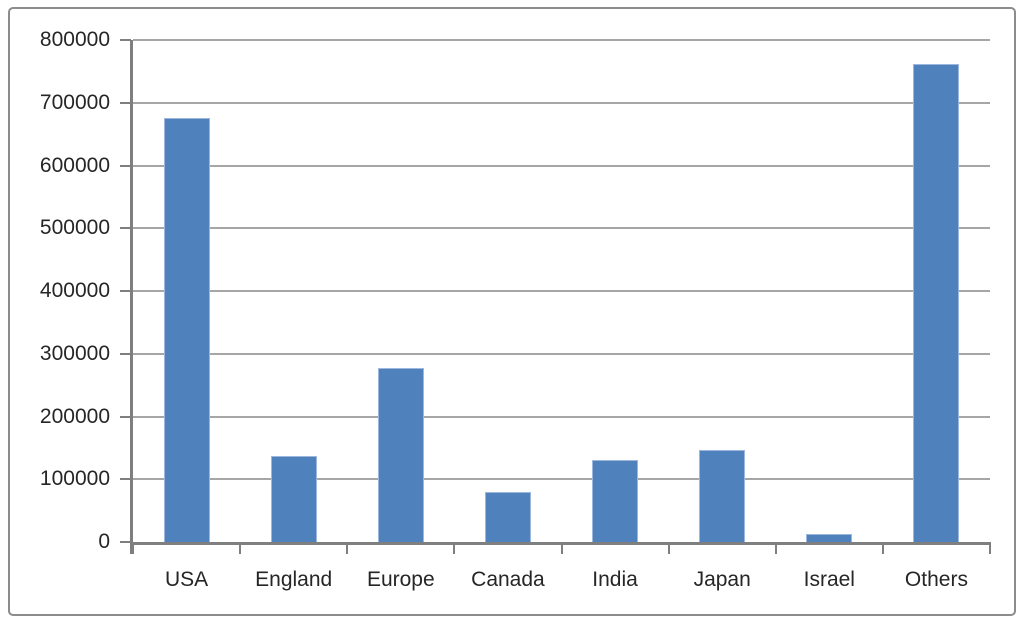 This screenshot has height=624, width=1024. What do you see at coordinates (131, 297) in the screenshot?
I see `y-axis-line` at bounding box center [131, 297].